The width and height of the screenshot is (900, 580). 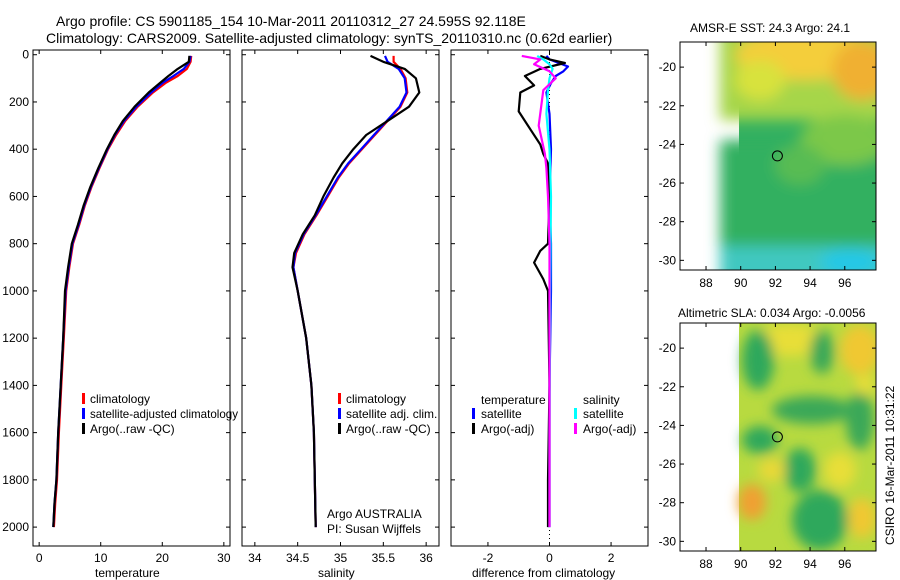 I want to click on salinity-series, so click(x=356, y=291).